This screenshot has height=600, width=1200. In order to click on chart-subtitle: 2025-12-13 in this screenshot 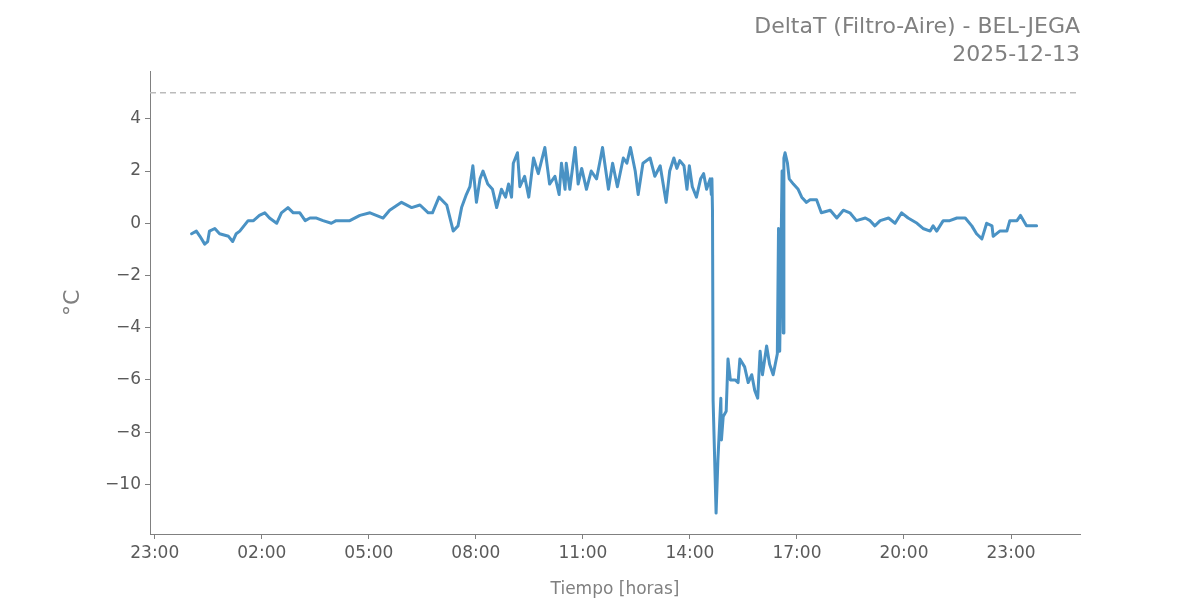, I will do `click(1016, 54)`.